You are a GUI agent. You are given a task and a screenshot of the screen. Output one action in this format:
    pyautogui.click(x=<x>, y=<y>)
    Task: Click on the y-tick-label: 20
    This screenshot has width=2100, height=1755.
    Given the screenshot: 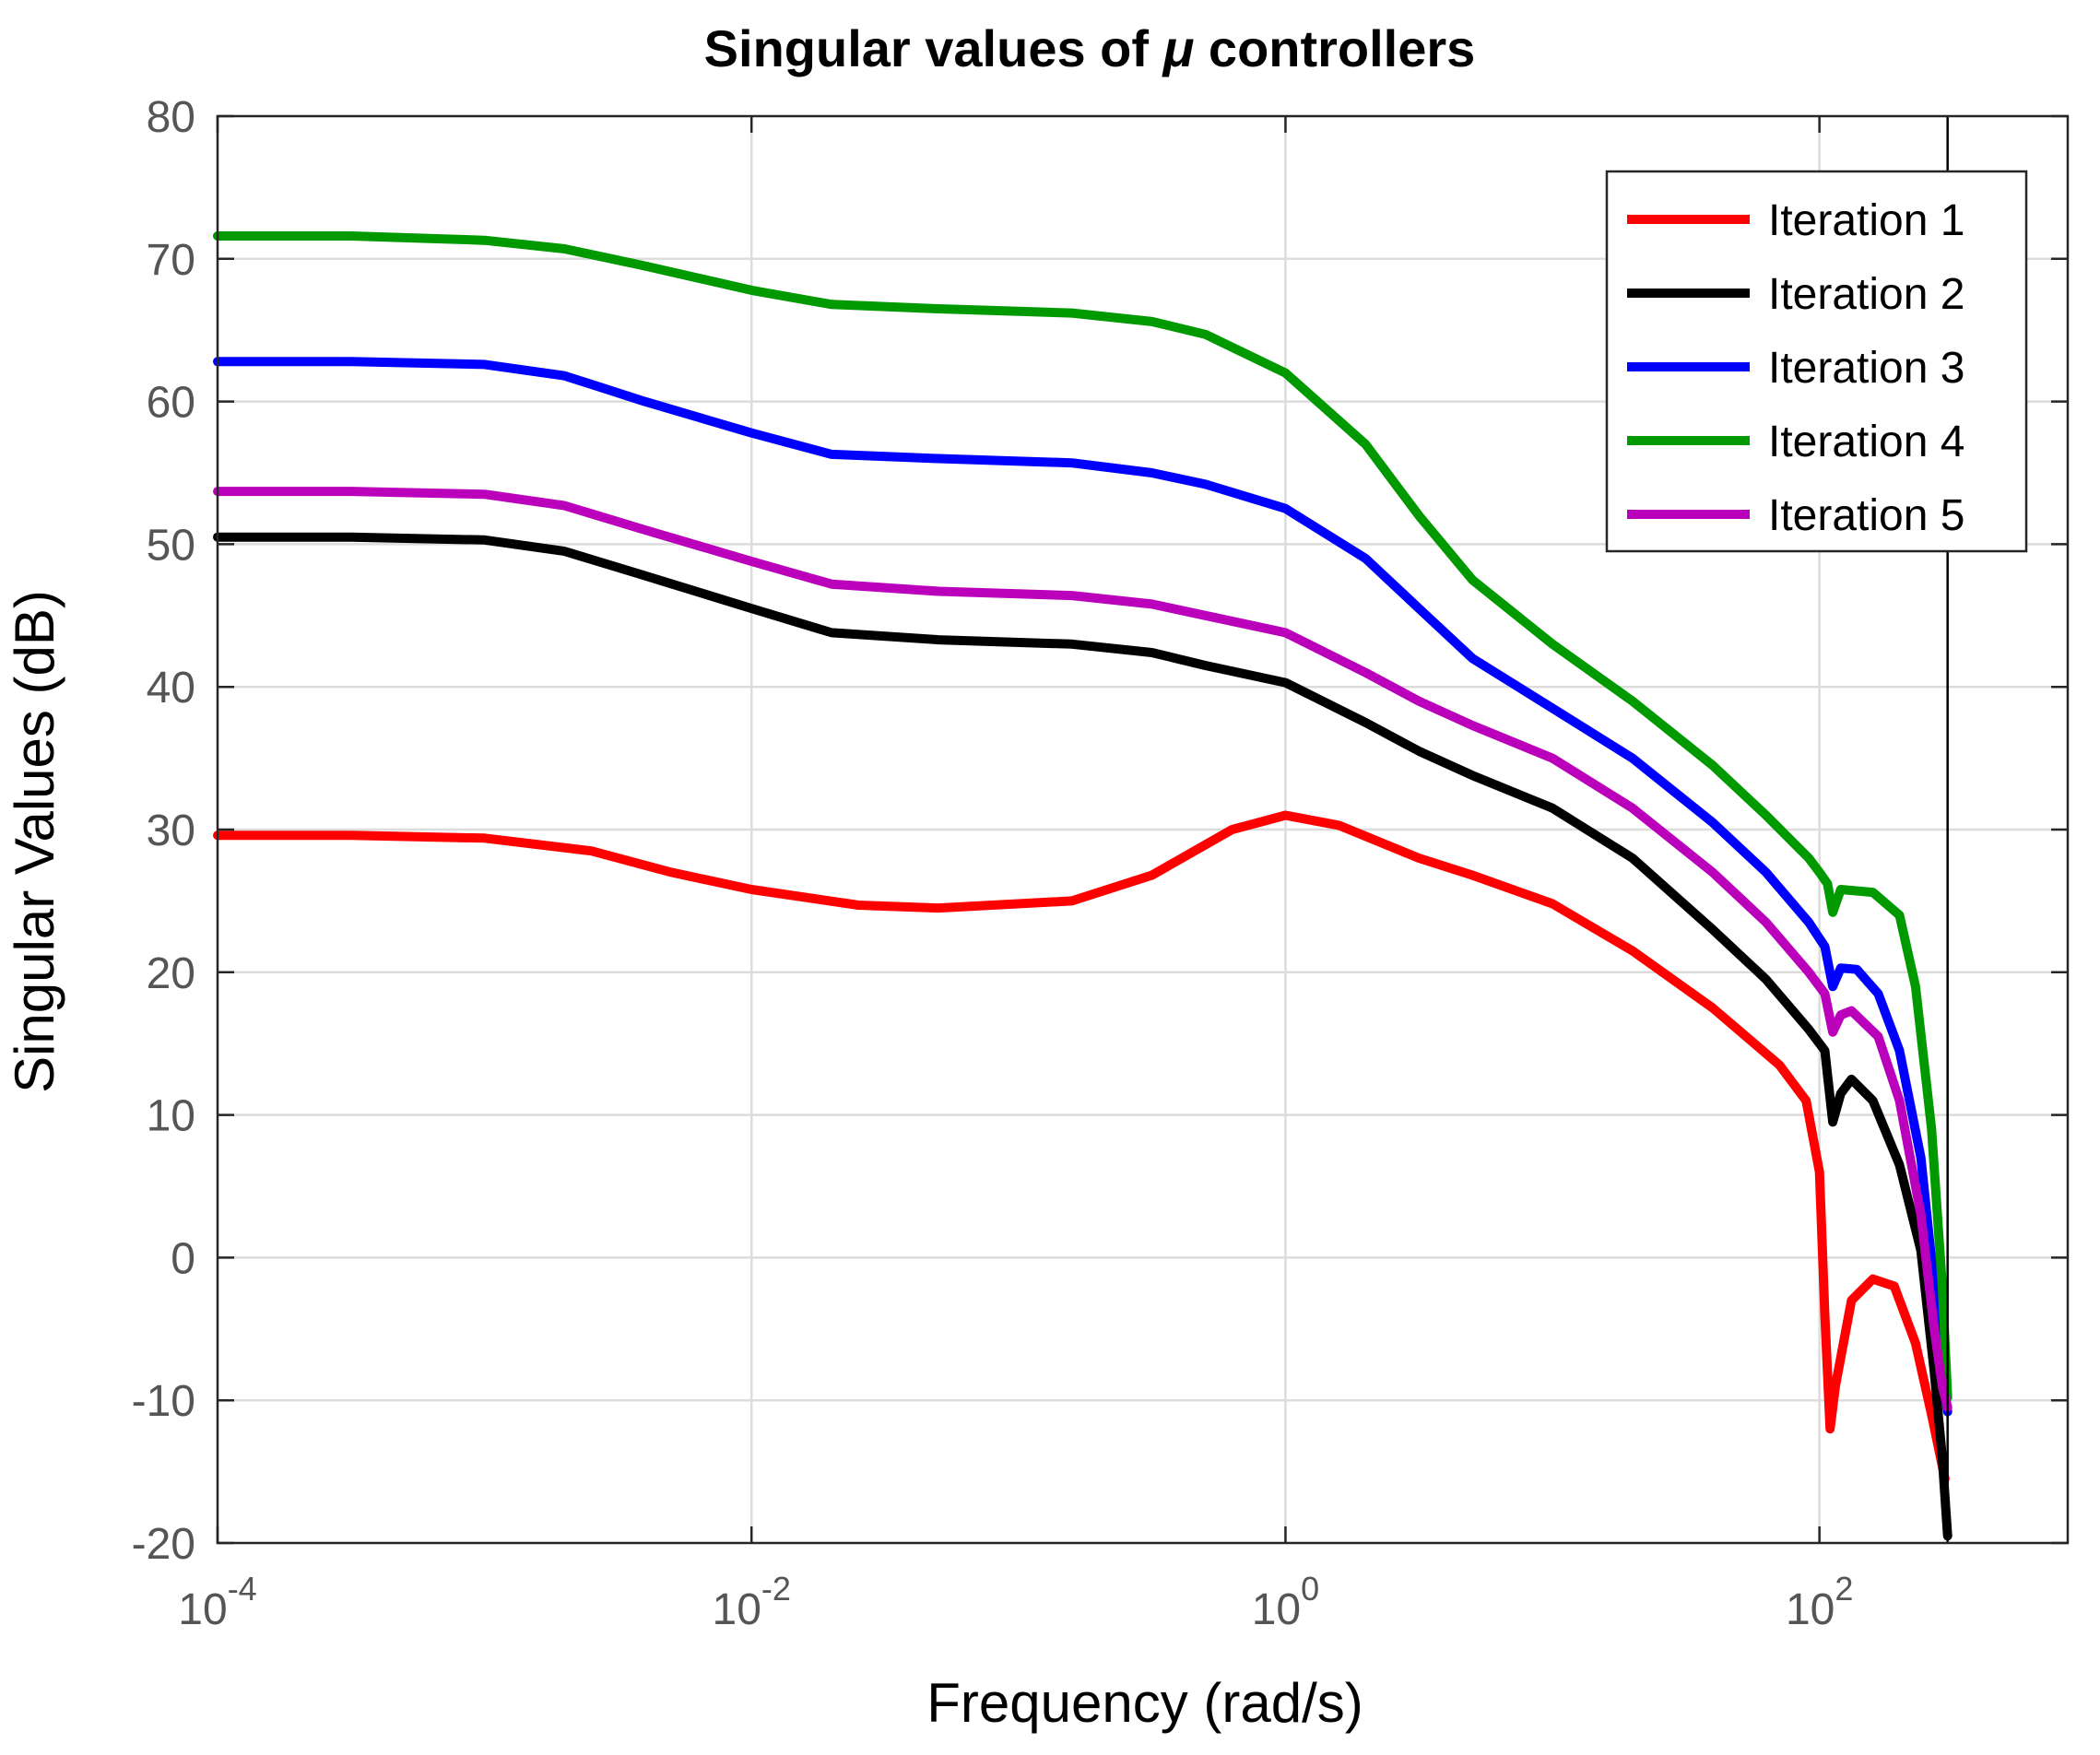 What is the action you would take?
    pyautogui.click(x=171, y=973)
    